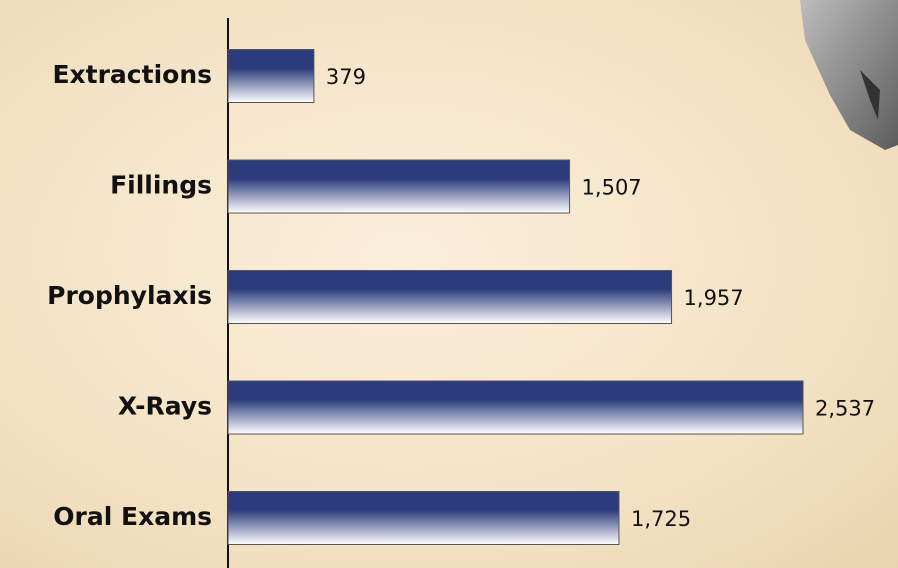  I want to click on category-label: Prophylaxis, so click(129, 295).